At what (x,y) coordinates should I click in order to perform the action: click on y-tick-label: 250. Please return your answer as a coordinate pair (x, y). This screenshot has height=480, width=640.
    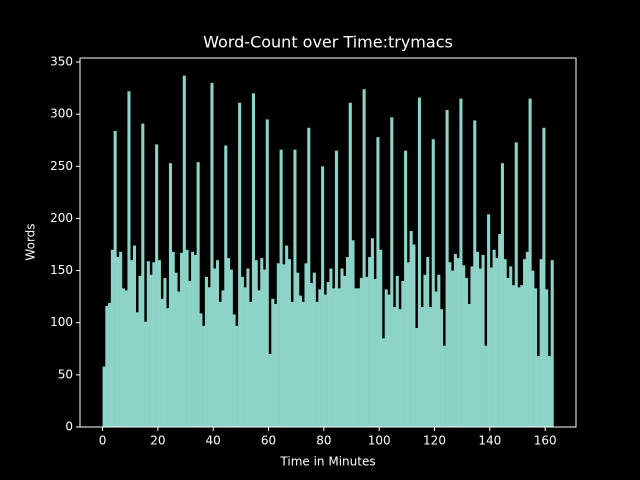
    Looking at the image, I should click on (61, 166).